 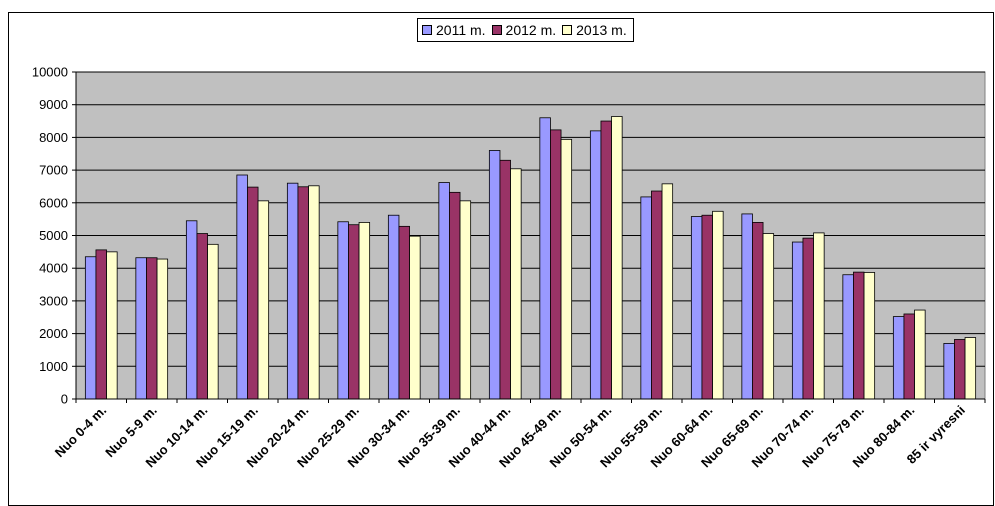 What do you see at coordinates (567, 30) in the screenshot?
I see `legend-swatch-2013` at bounding box center [567, 30].